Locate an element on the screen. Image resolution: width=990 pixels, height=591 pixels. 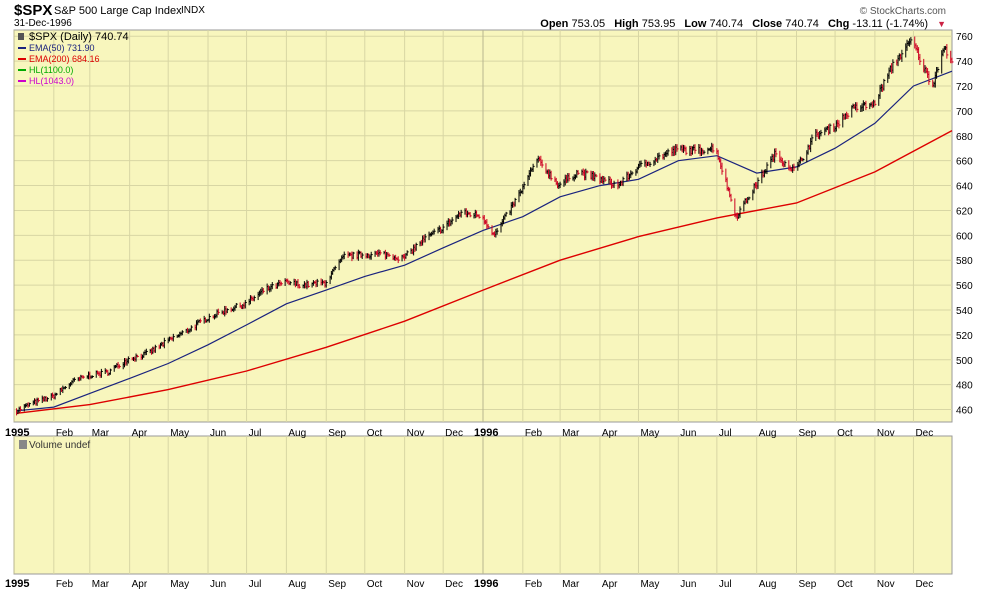
high-value: 753.95 is located at coordinates (658, 24).